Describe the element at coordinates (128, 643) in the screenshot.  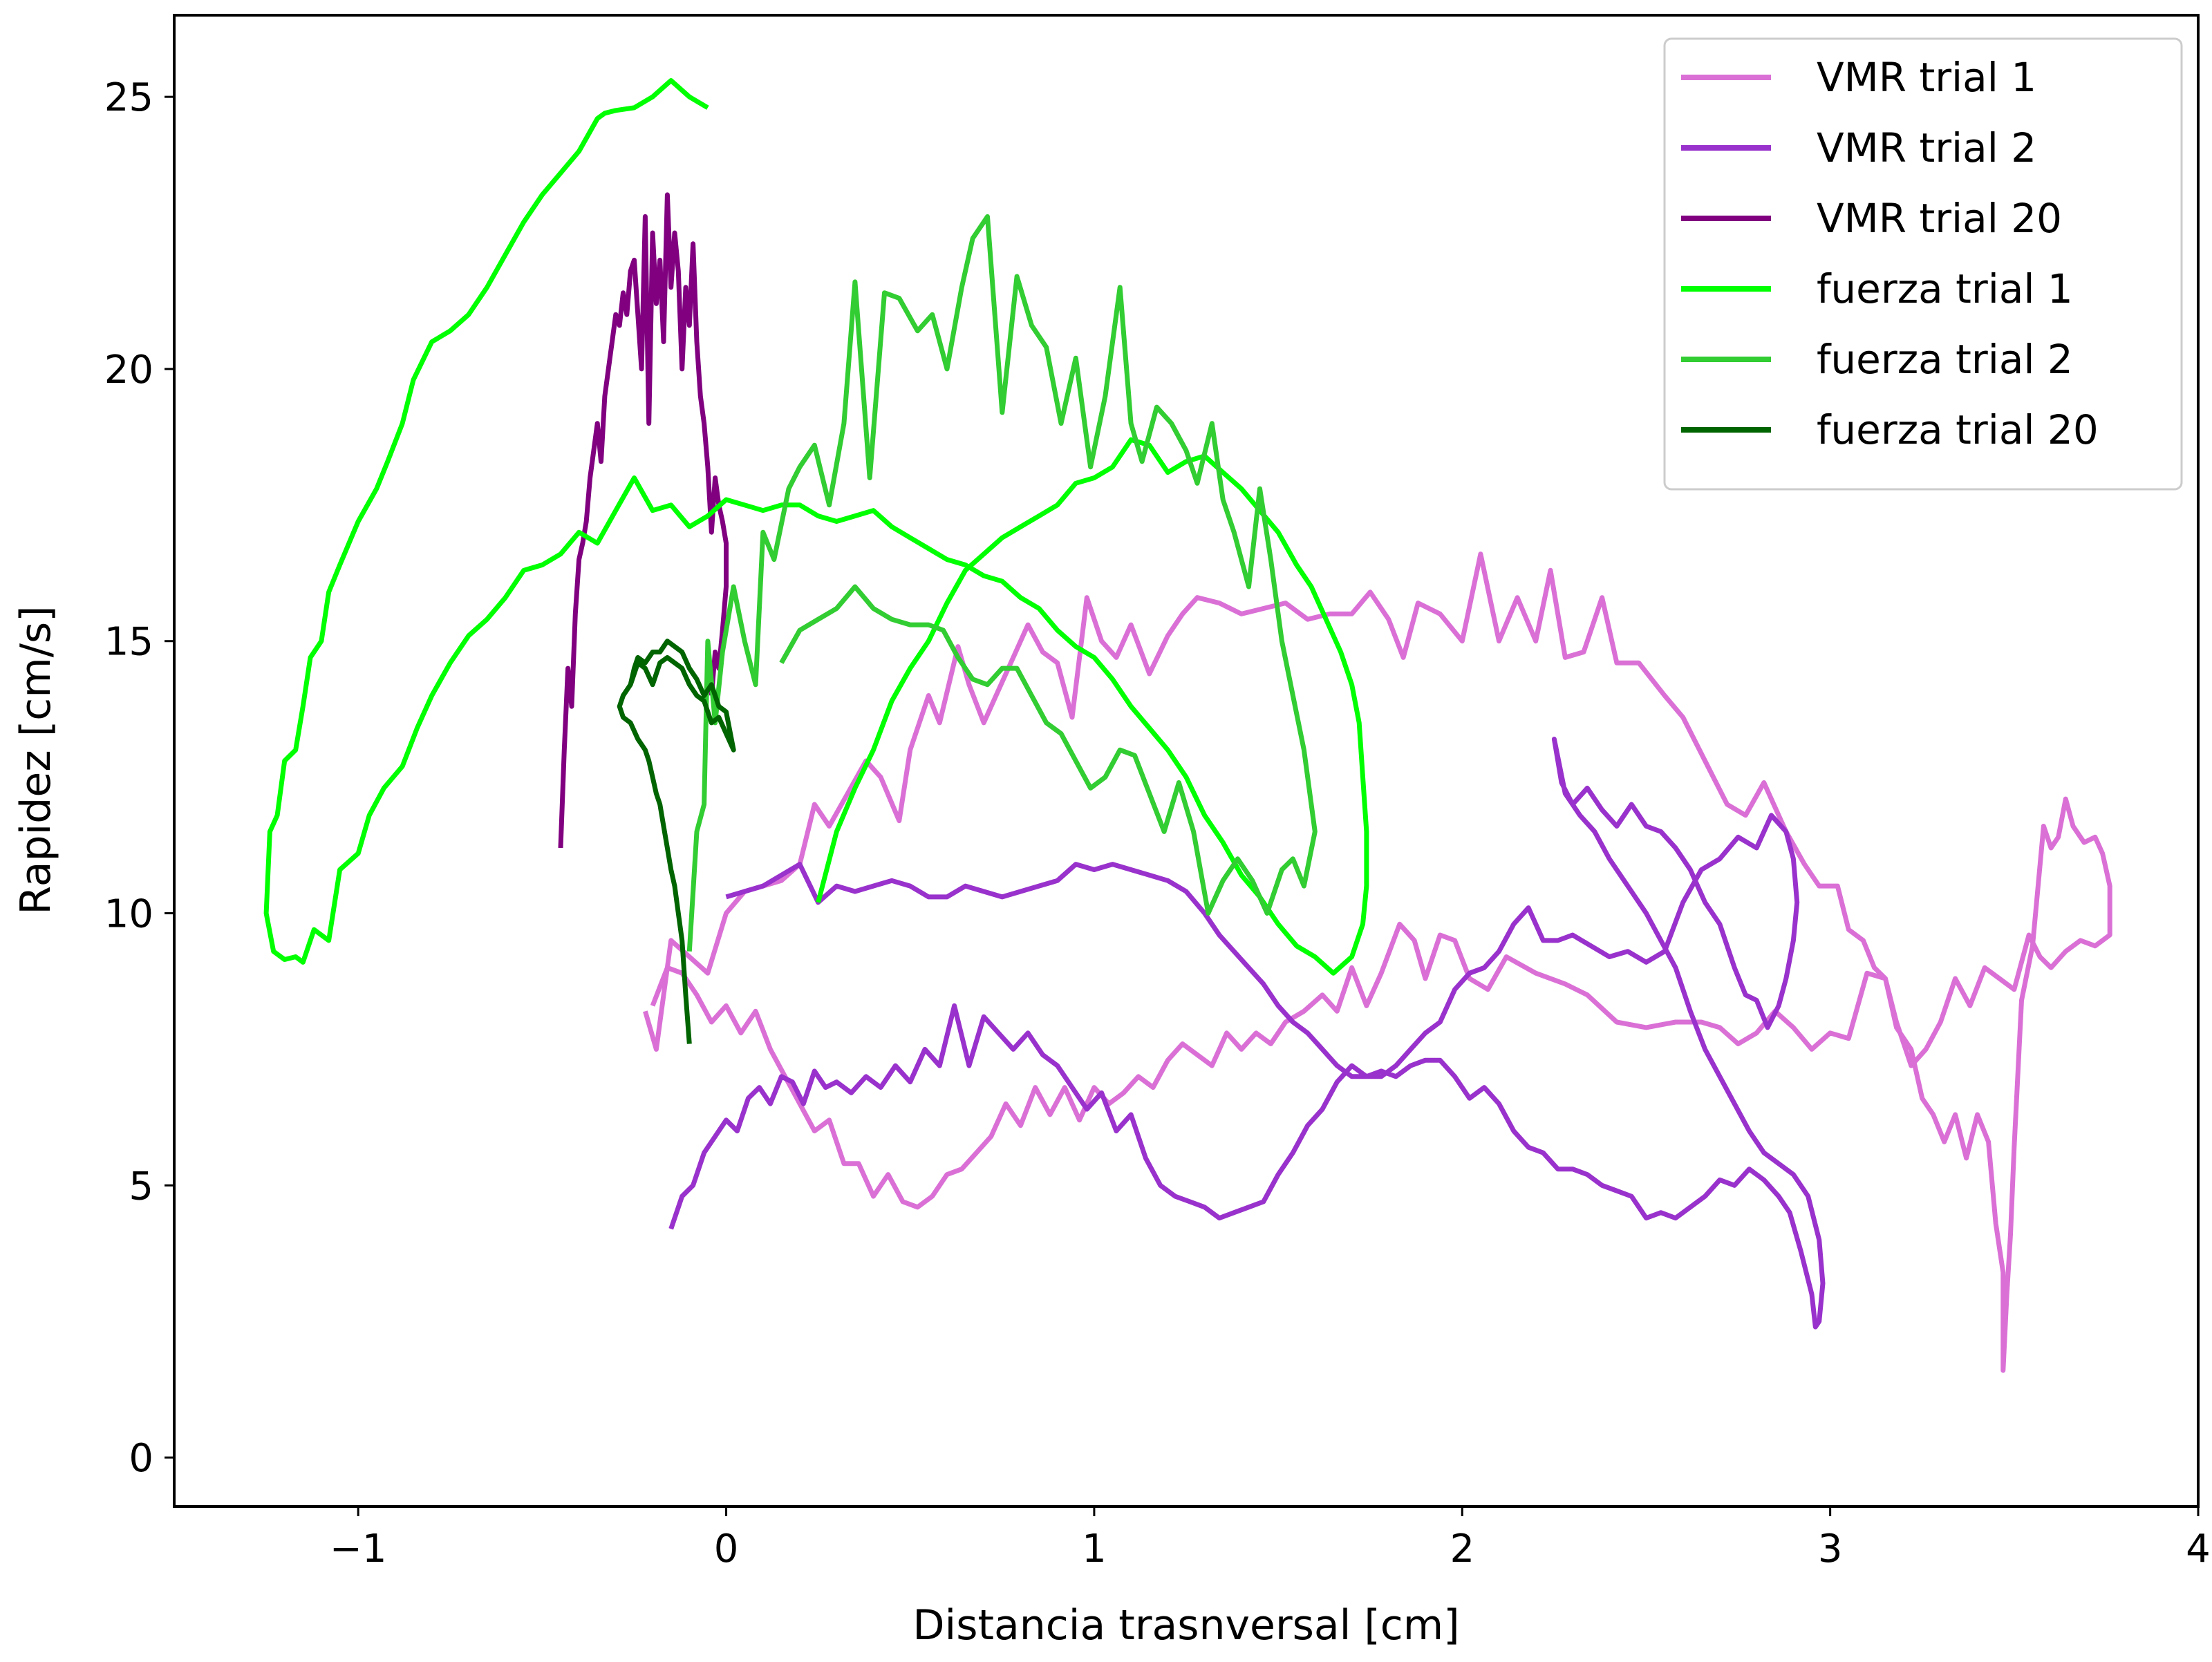
I see `y-tick-label: 15` at that location.